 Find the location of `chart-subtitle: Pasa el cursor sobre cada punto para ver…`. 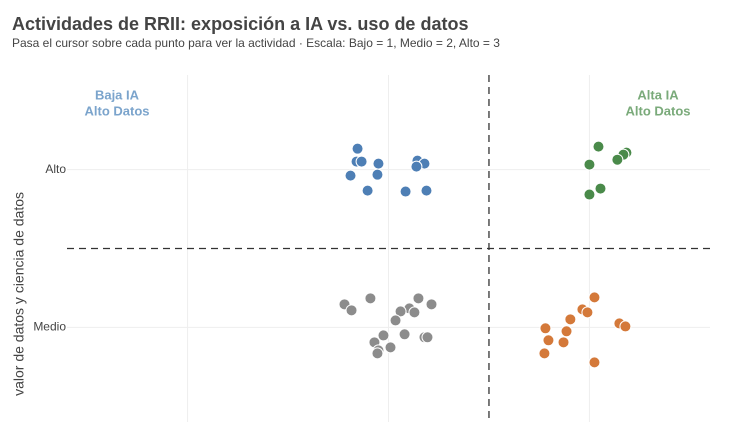

chart-subtitle: Pasa el cursor sobre cada punto para ver… is located at coordinates (256, 43).